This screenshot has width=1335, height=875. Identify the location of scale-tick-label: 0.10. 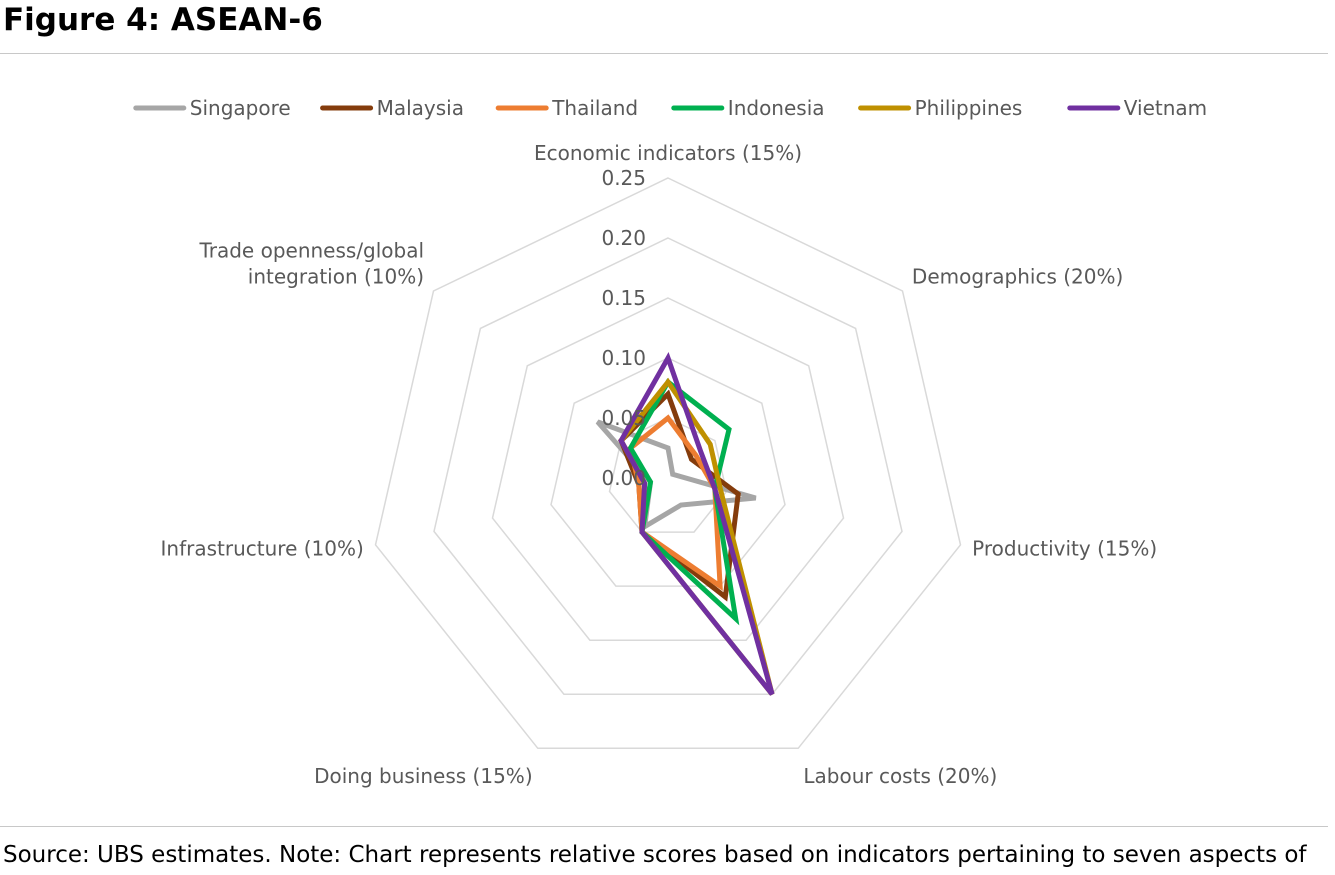
(623, 358).